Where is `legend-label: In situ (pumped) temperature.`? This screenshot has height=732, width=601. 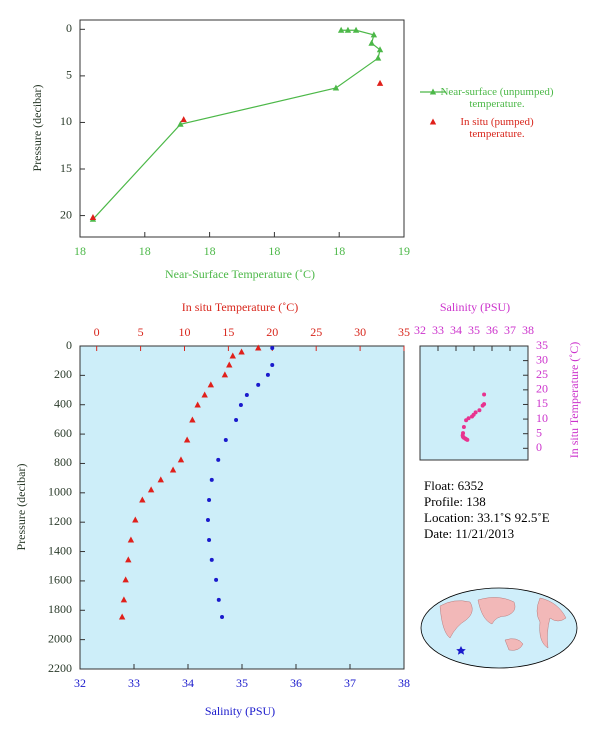 legend-label: In situ (pumped) temperature. is located at coordinates (497, 128).